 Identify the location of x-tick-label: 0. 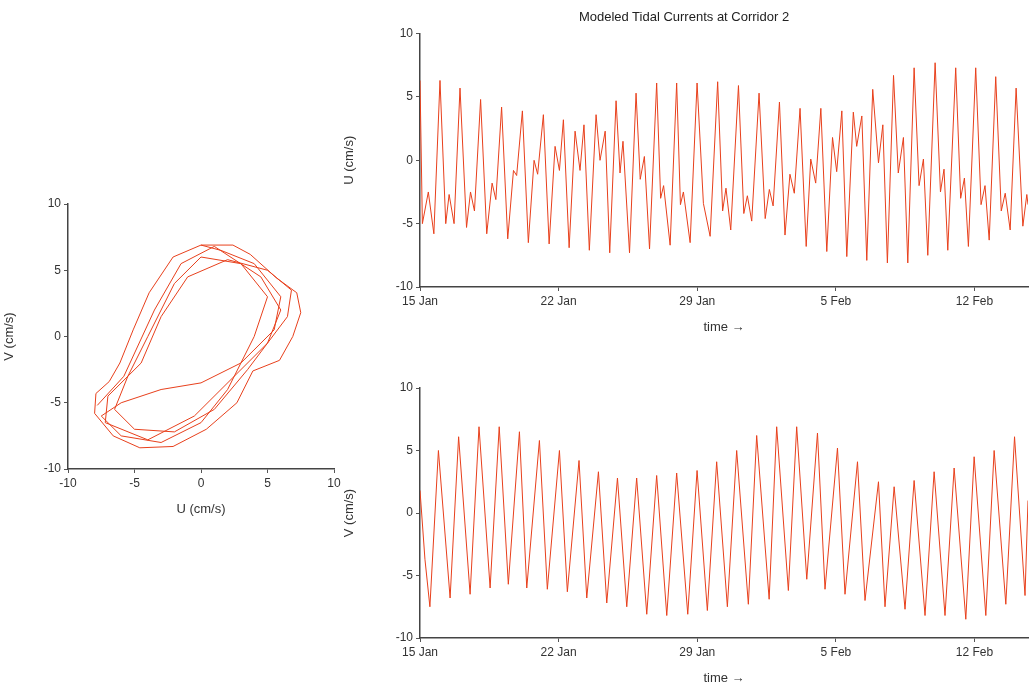
(201, 482).